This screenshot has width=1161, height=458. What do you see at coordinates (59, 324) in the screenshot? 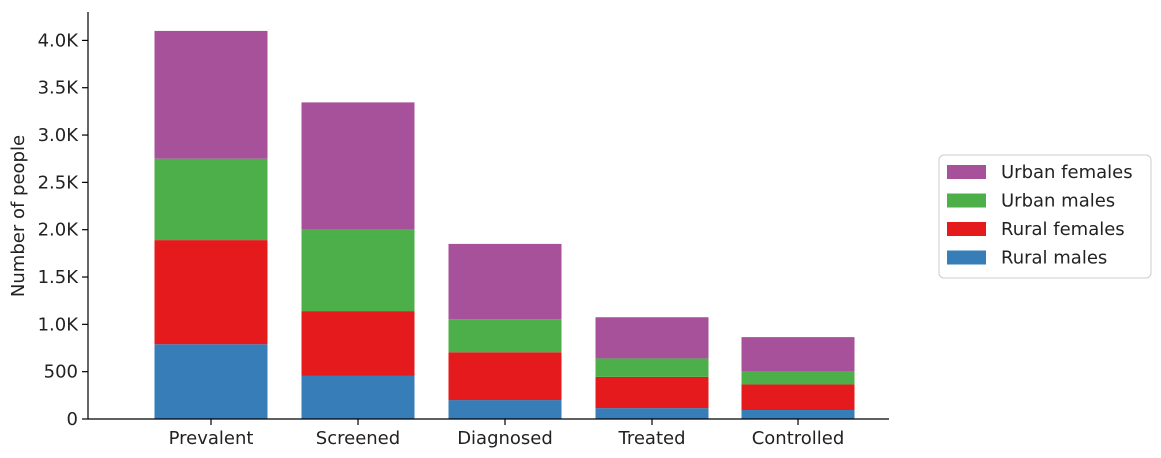
I see `y-tick-label: 1.0K` at bounding box center [59, 324].